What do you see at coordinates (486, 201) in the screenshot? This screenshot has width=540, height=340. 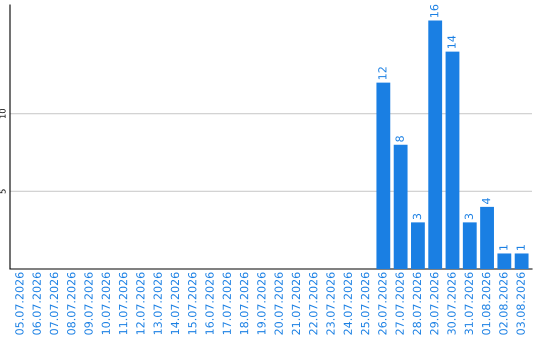 I see `data-label: 4` at bounding box center [486, 201].